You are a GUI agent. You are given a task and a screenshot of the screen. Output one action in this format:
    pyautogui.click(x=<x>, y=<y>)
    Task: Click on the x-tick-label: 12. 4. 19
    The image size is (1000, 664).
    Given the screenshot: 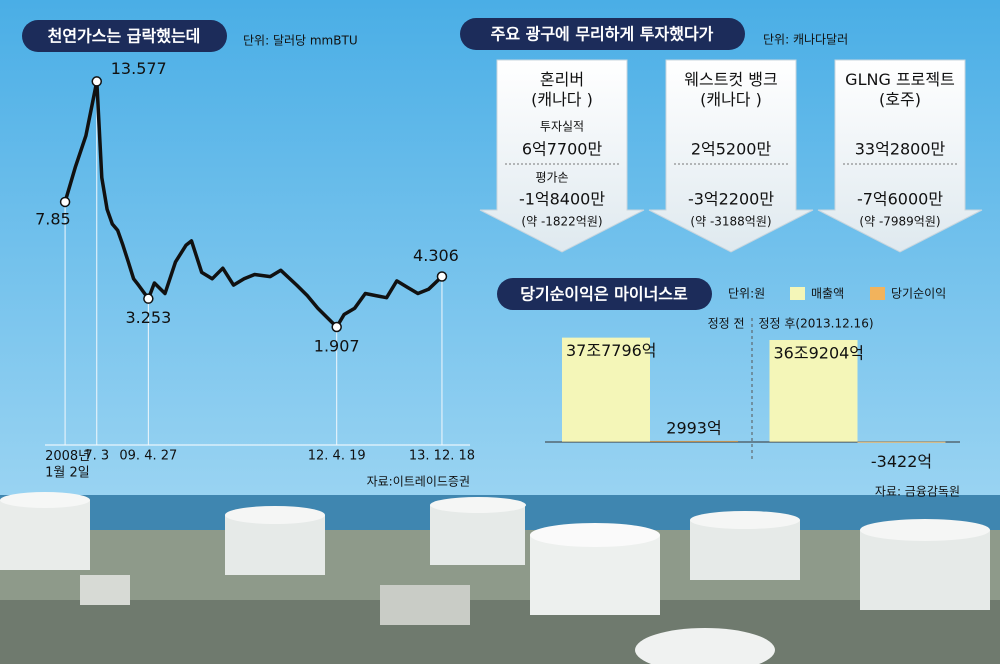 What is the action you would take?
    pyautogui.click(x=337, y=456)
    